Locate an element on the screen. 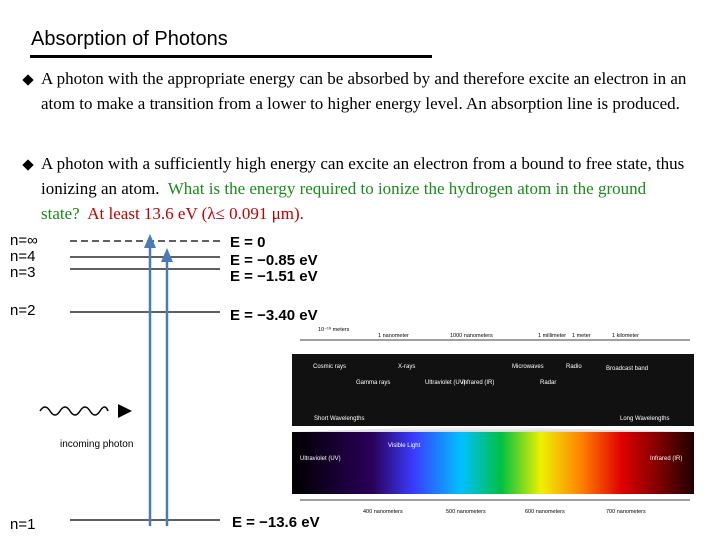 The image size is (720, 540). level-energy: E = 0 is located at coordinates (247, 242).